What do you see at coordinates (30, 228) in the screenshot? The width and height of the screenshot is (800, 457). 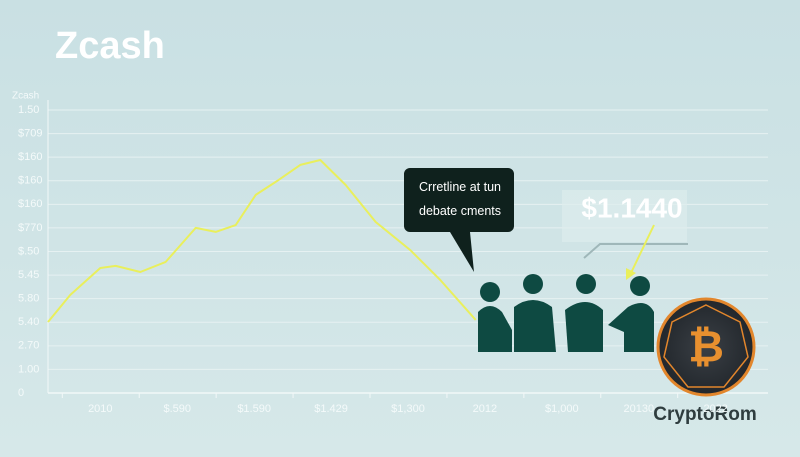 I see `y-tick-label: $770` at bounding box center [30, 228].